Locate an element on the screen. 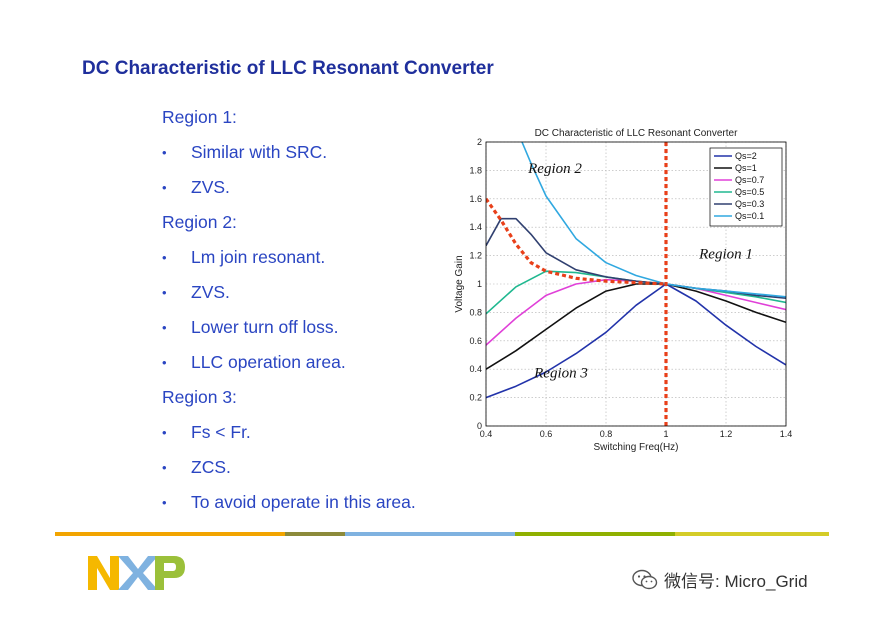 This screenshot has width=888, height=618. logo-letter-p is located at coordinates (170, 573).